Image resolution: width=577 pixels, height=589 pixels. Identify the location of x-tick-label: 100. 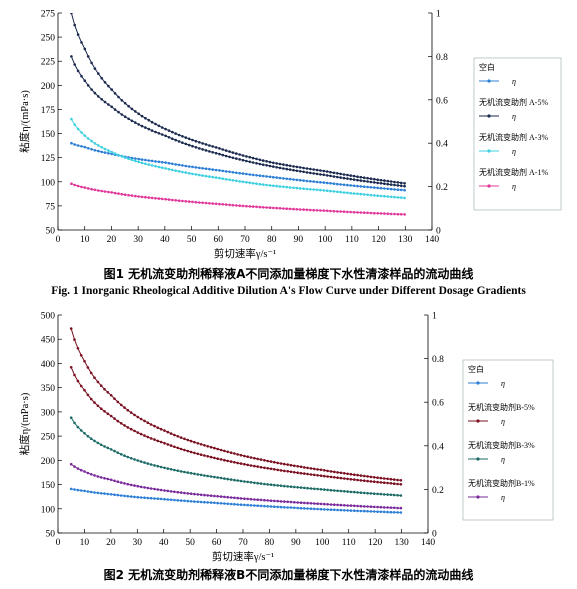
(322, 543).